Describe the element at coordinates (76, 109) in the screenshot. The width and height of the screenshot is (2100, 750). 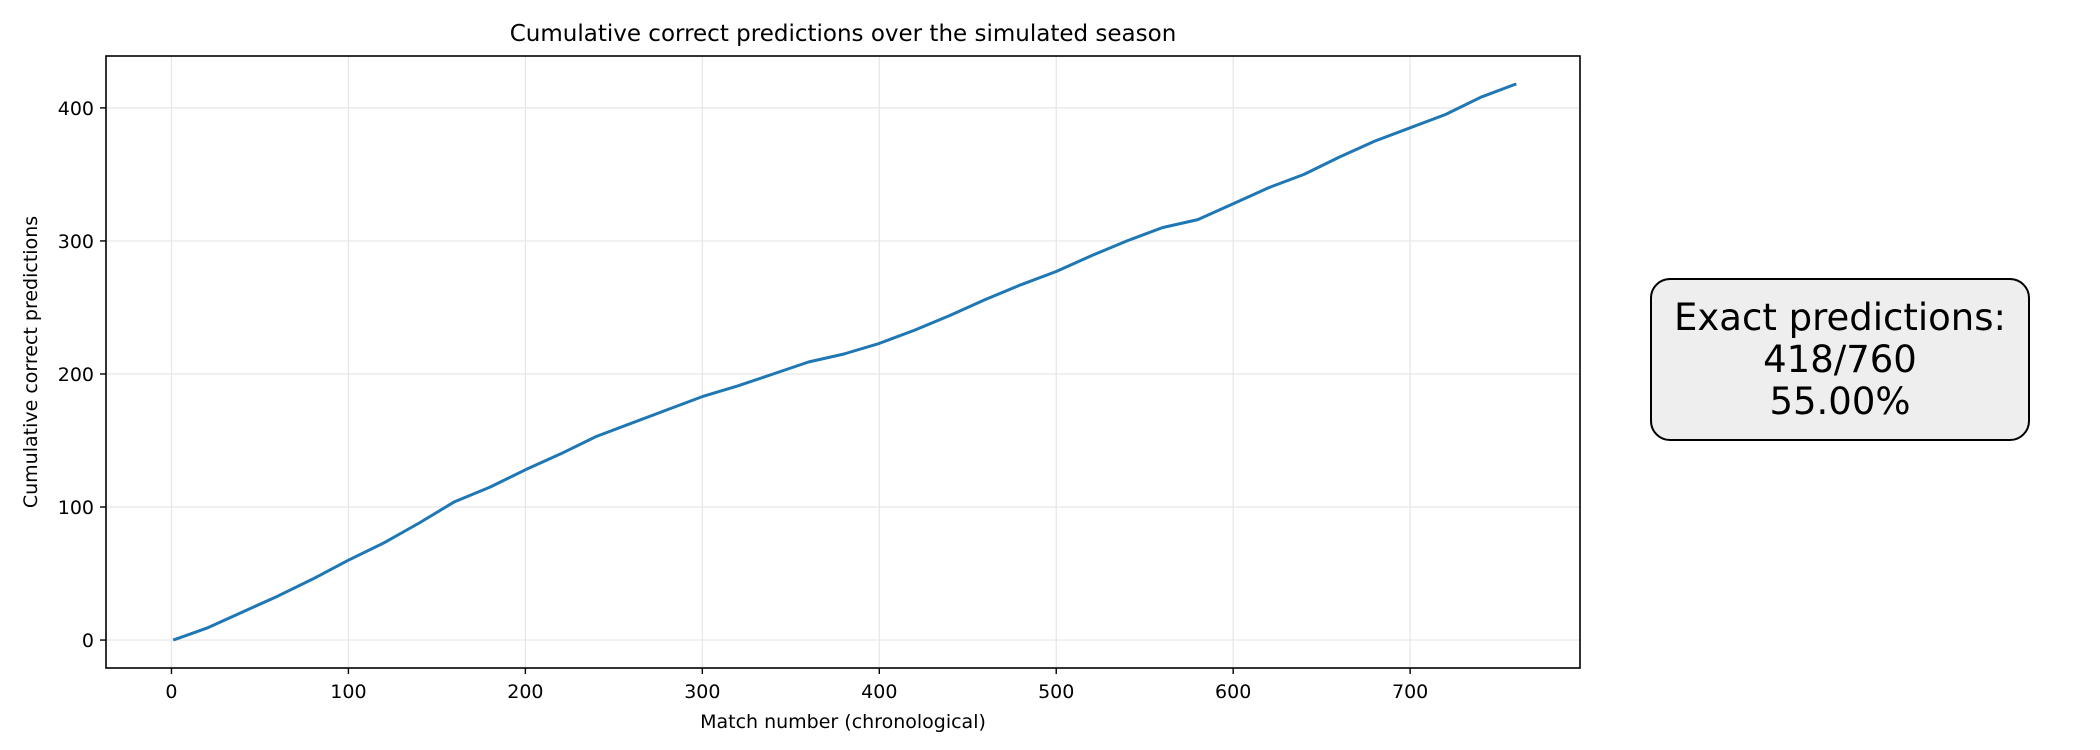
I see `y-tick-label: 400` at that location.